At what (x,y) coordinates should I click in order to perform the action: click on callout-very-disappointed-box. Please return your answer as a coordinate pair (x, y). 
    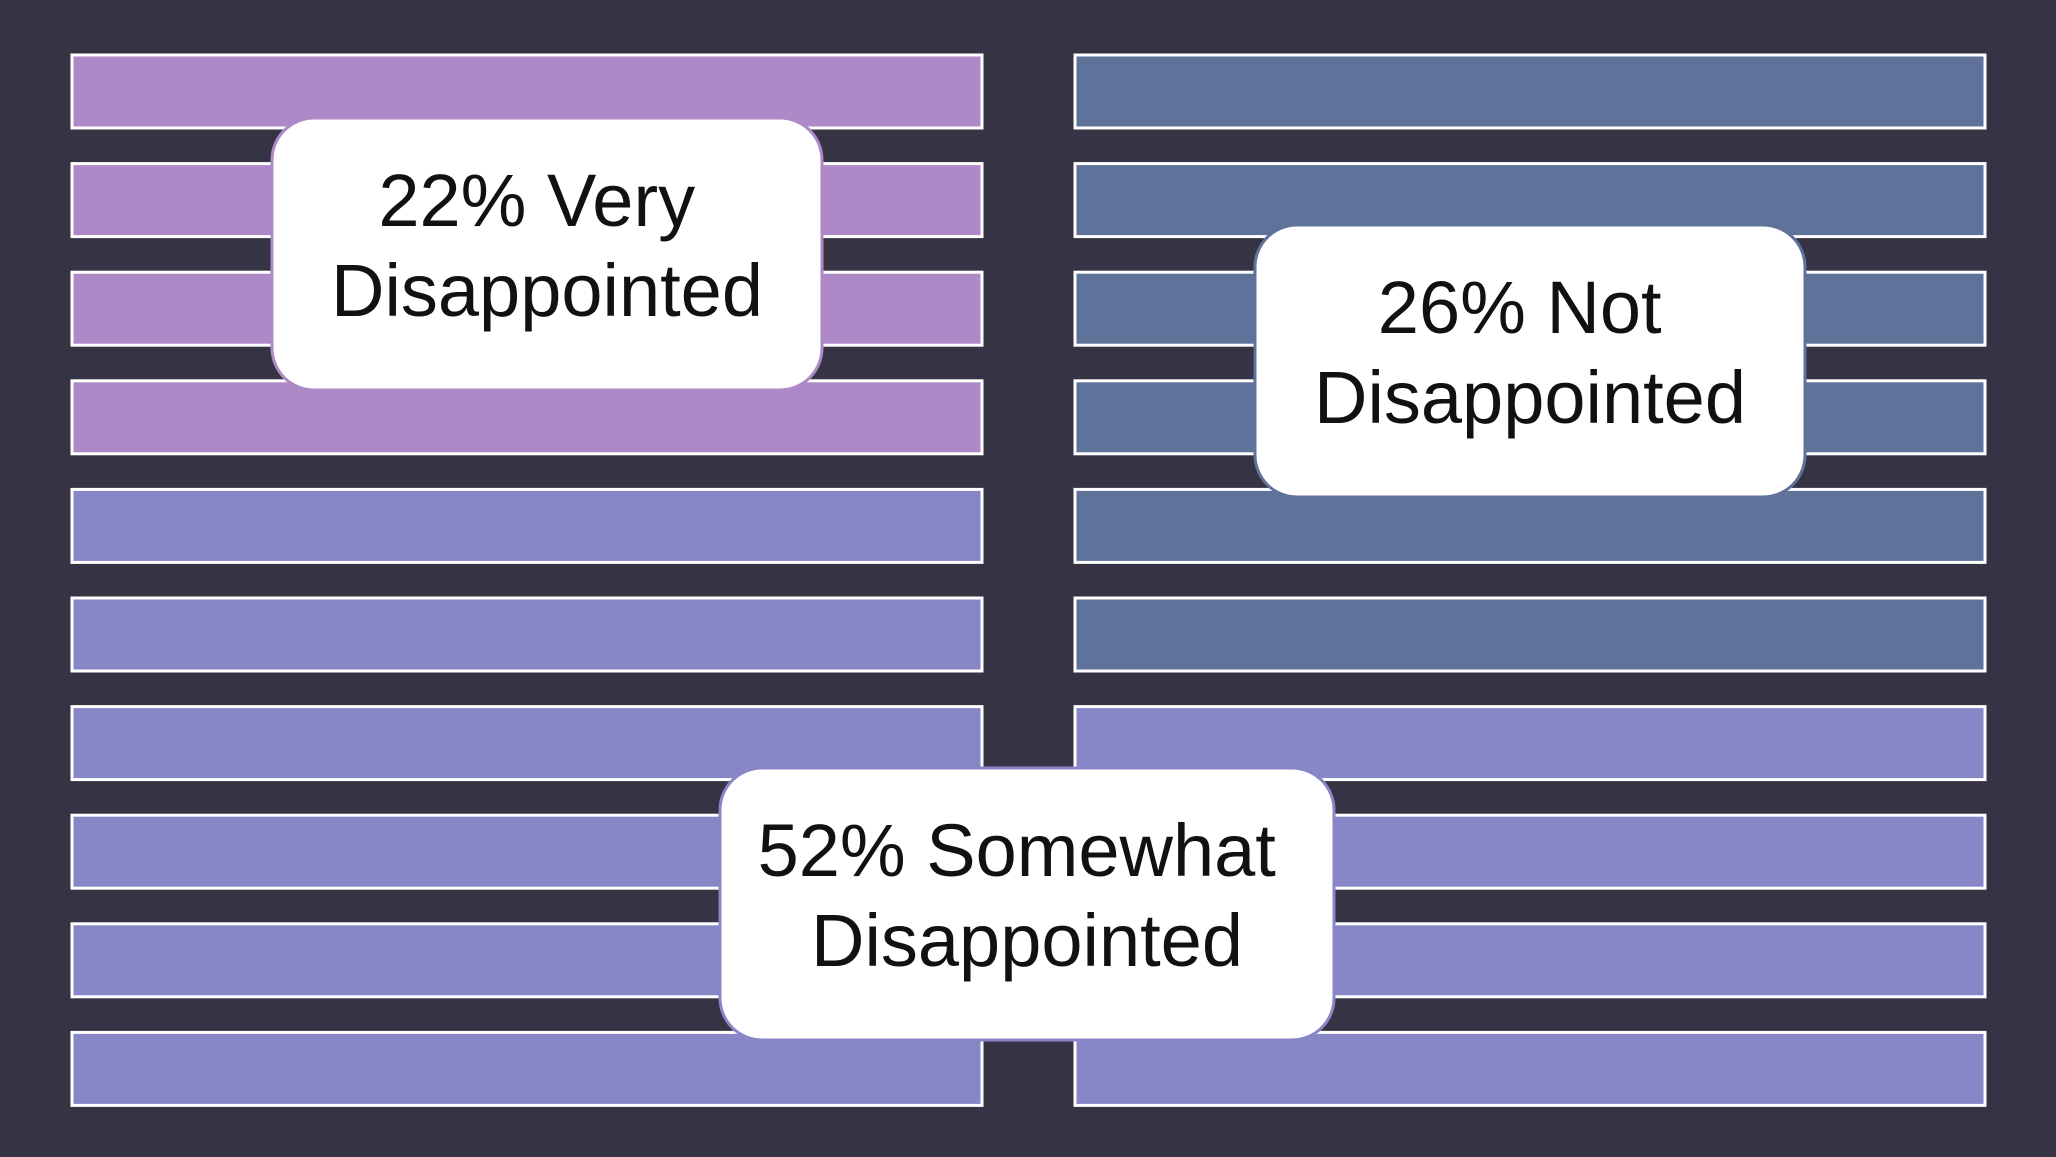
    Looking at the image, I should click on (547, 254).